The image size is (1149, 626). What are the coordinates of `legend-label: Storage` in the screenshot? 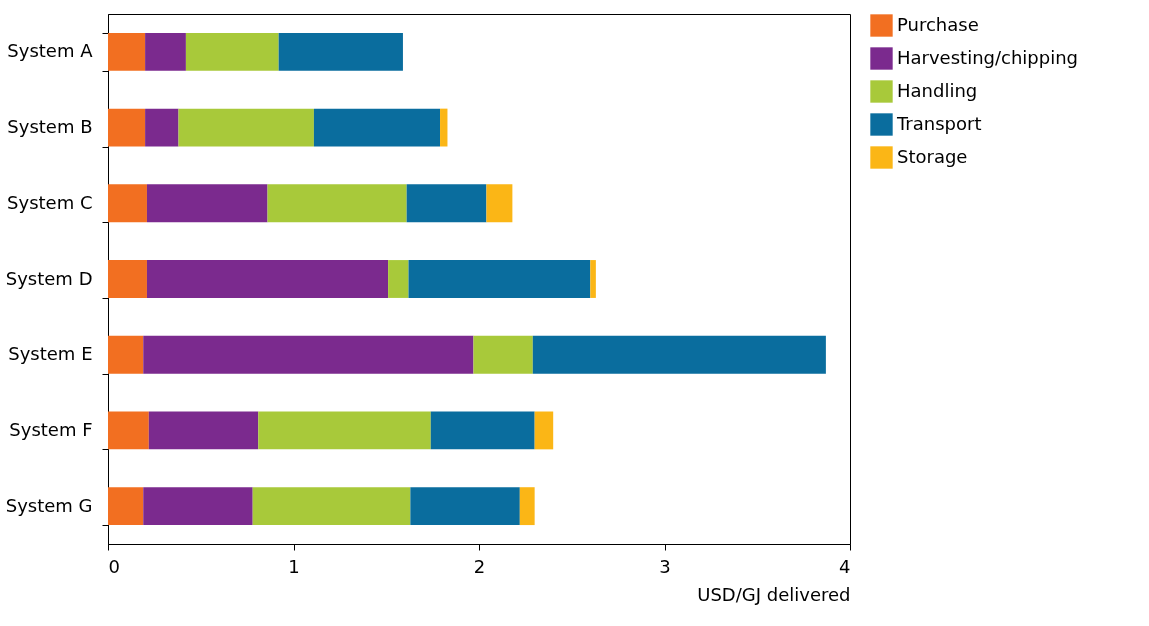 It's located at (932, 156).